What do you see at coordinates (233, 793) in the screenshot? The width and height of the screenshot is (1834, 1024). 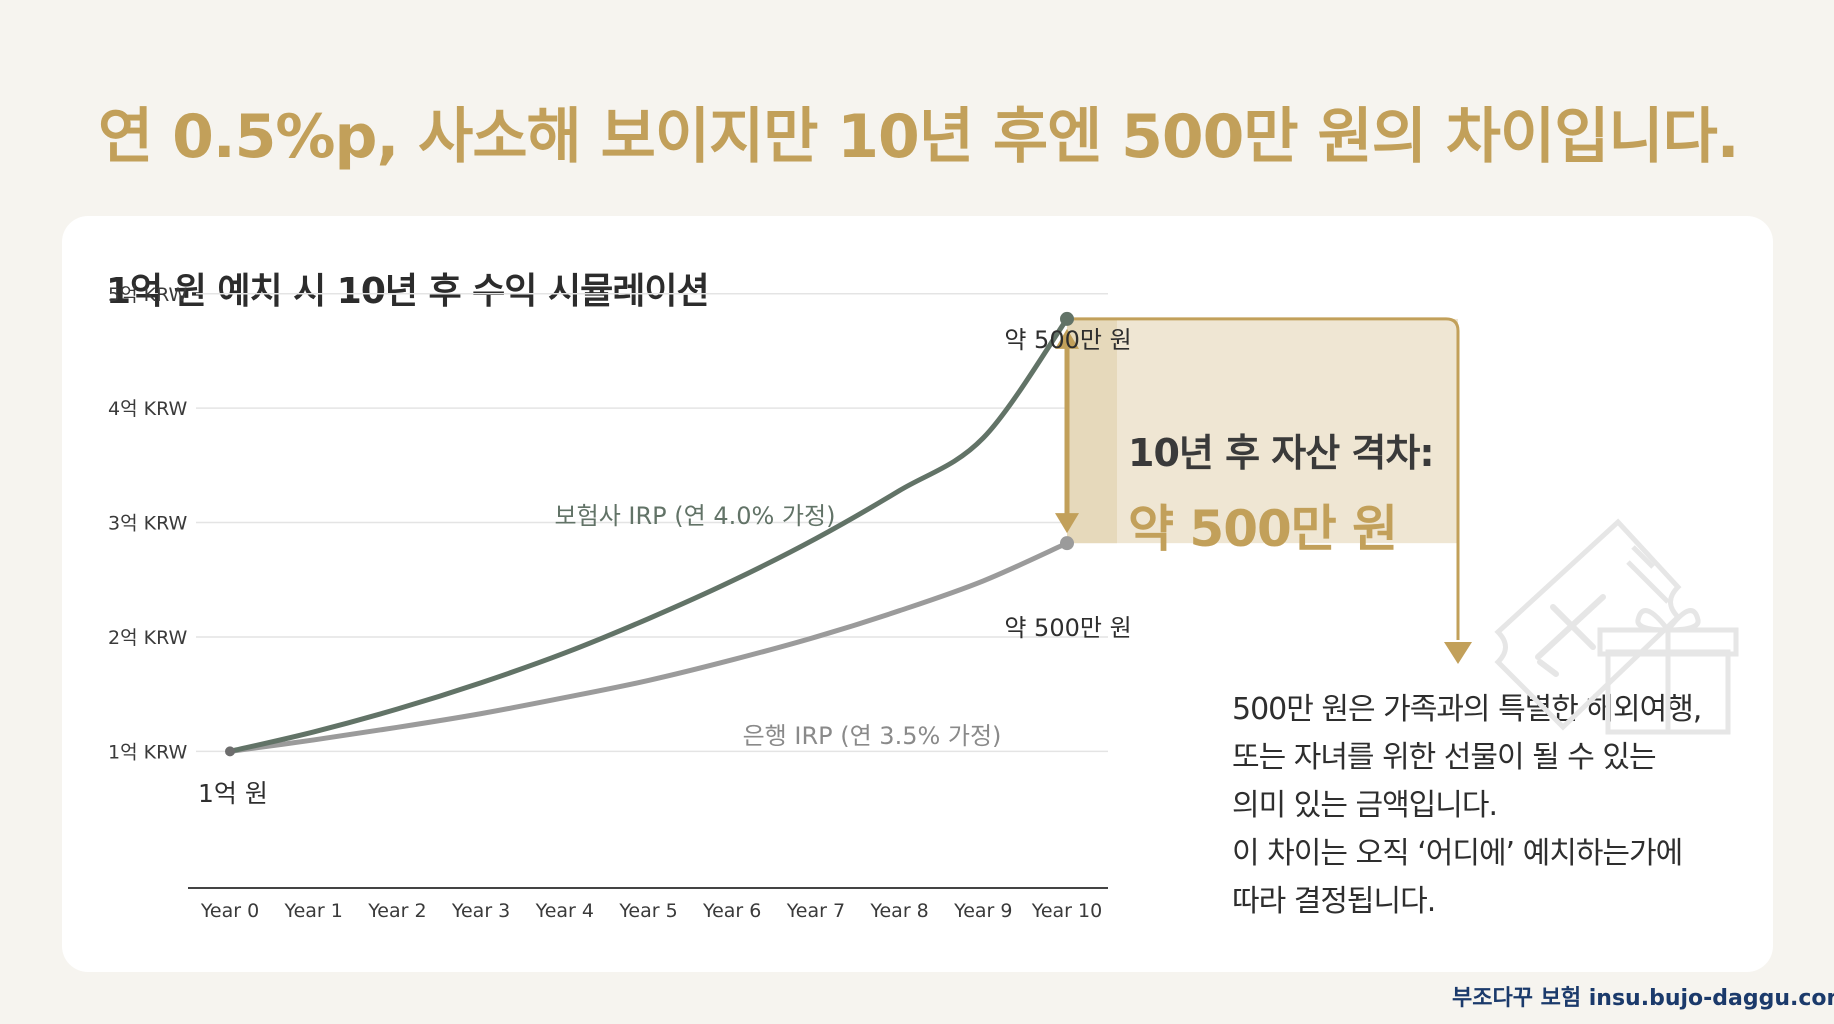 I see `start-value-label: 1억 원` at bounding box center [233, 793].